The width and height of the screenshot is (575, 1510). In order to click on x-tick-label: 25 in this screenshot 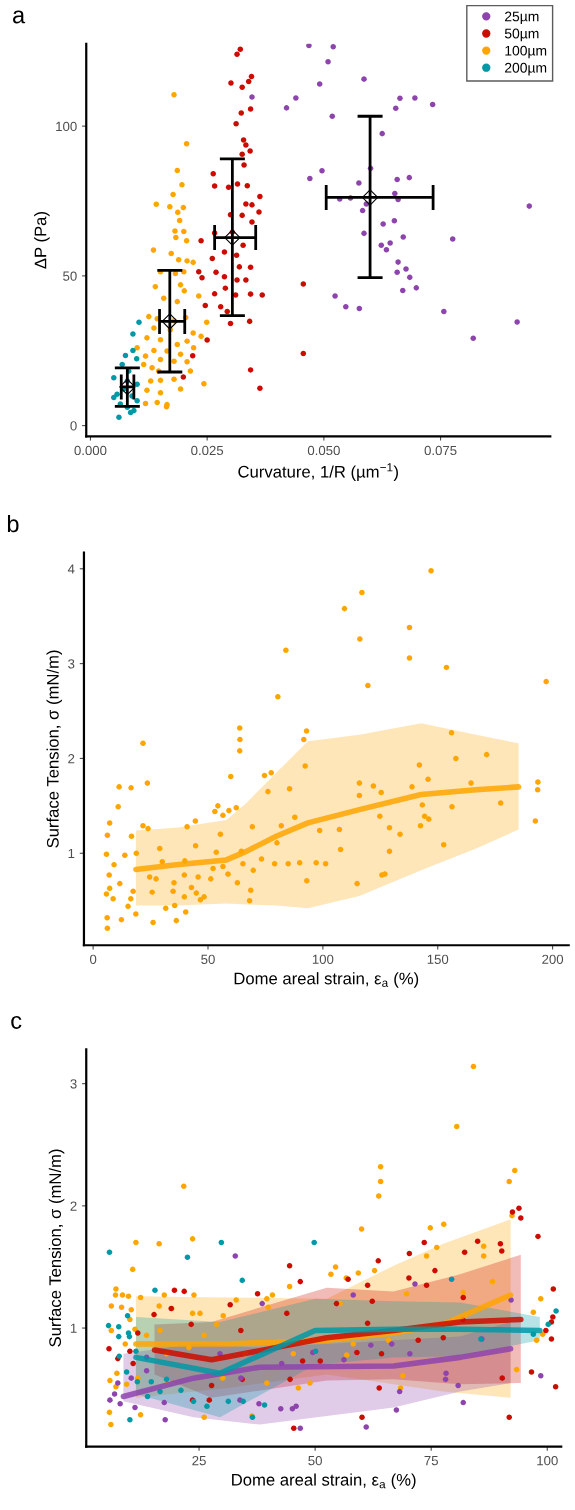, I will do `click(199, 1460)`.